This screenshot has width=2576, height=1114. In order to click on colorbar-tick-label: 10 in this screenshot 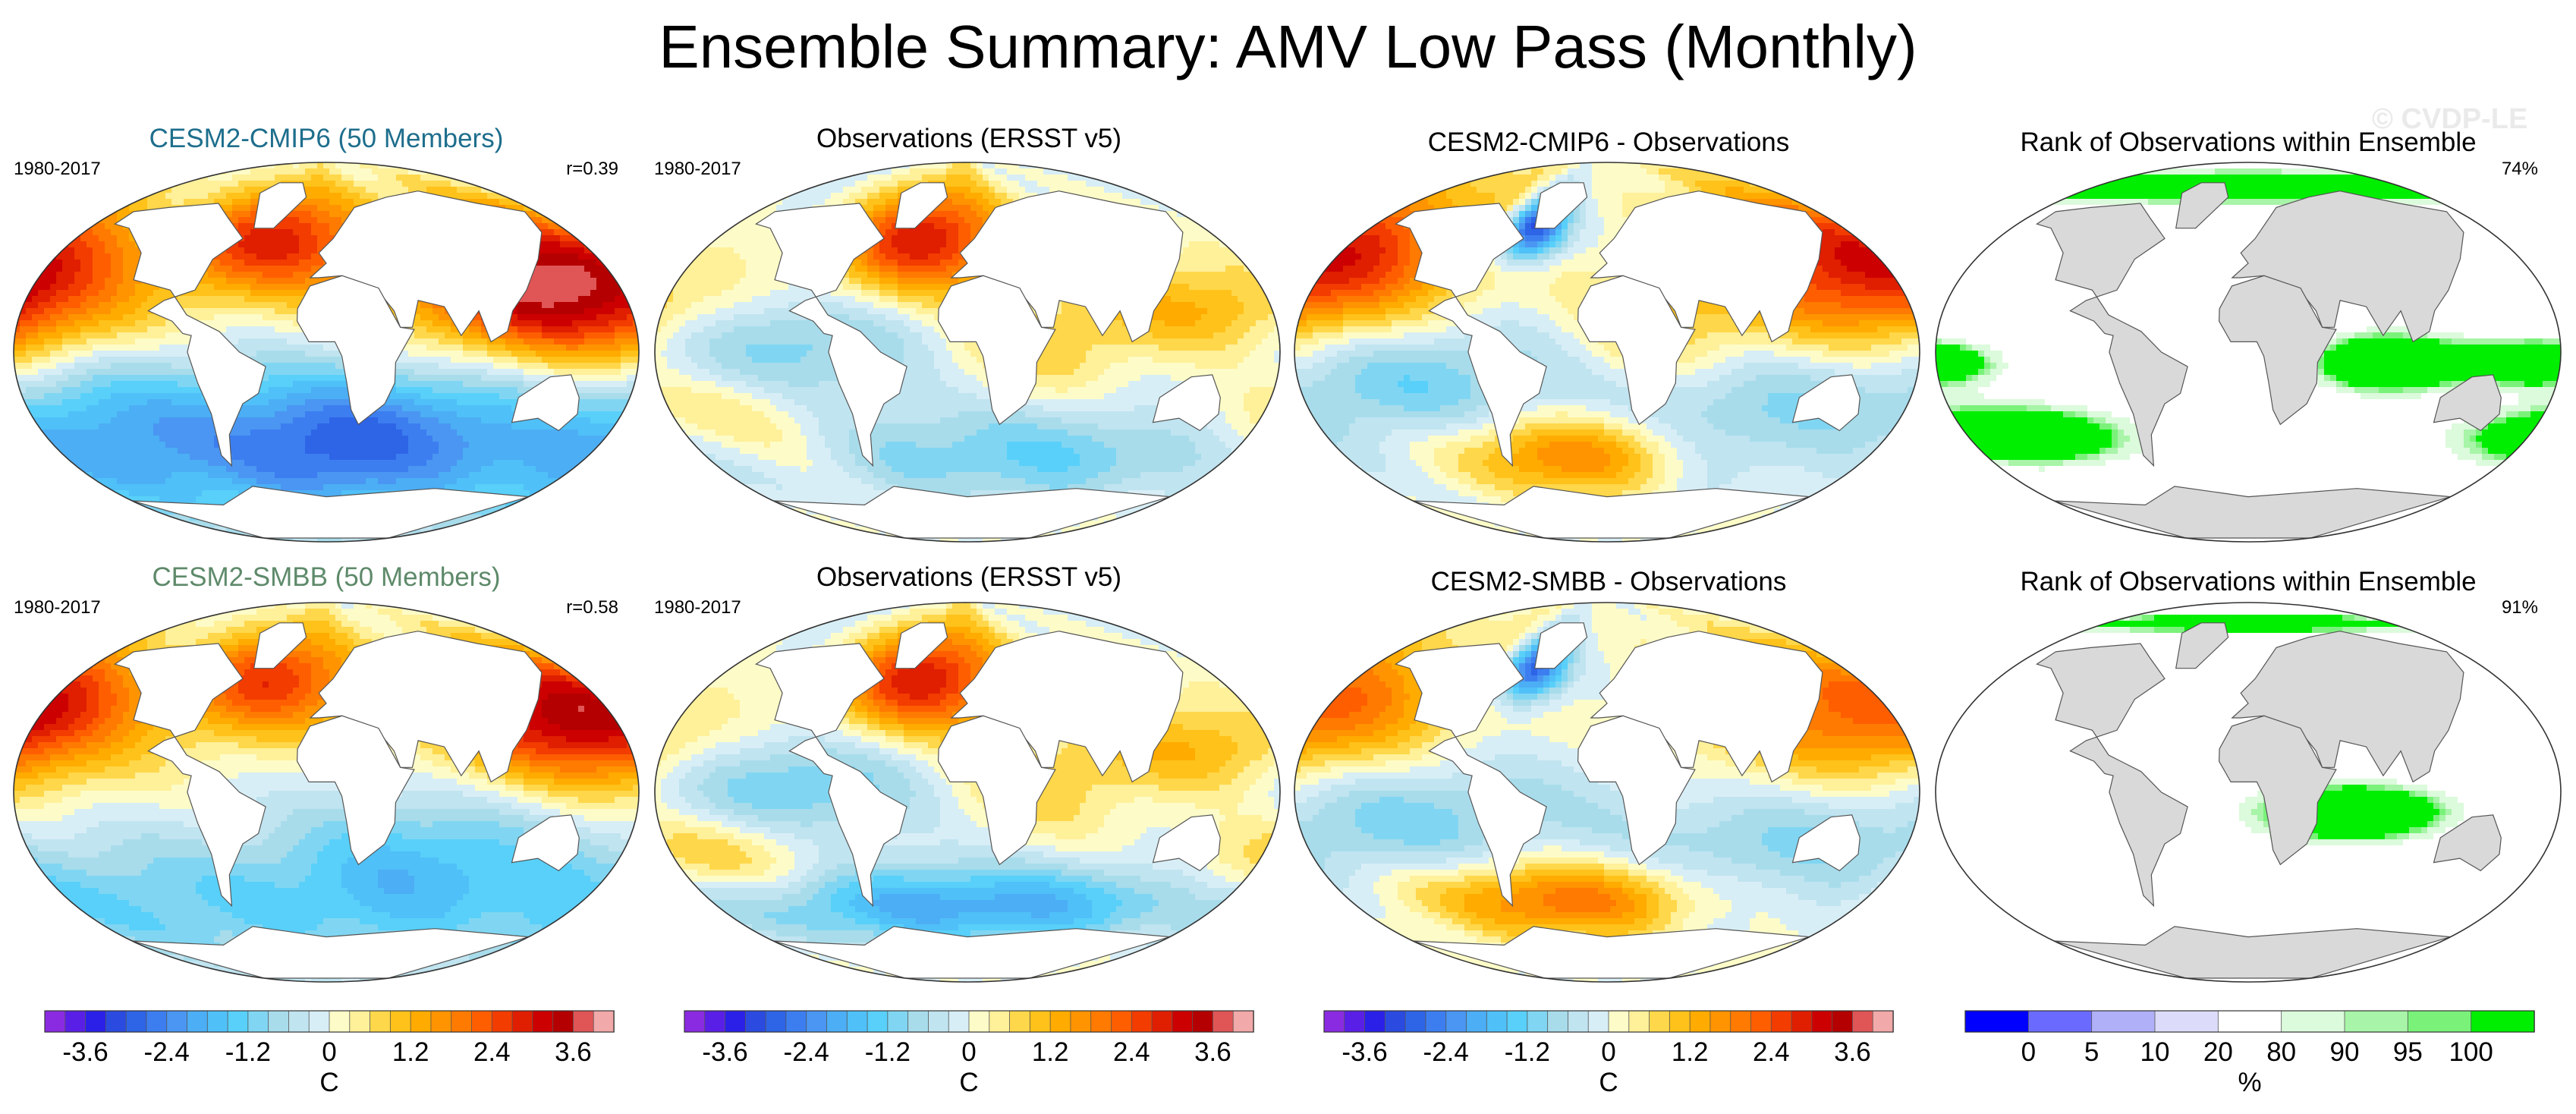, I will do `click(2155, 1052)`.